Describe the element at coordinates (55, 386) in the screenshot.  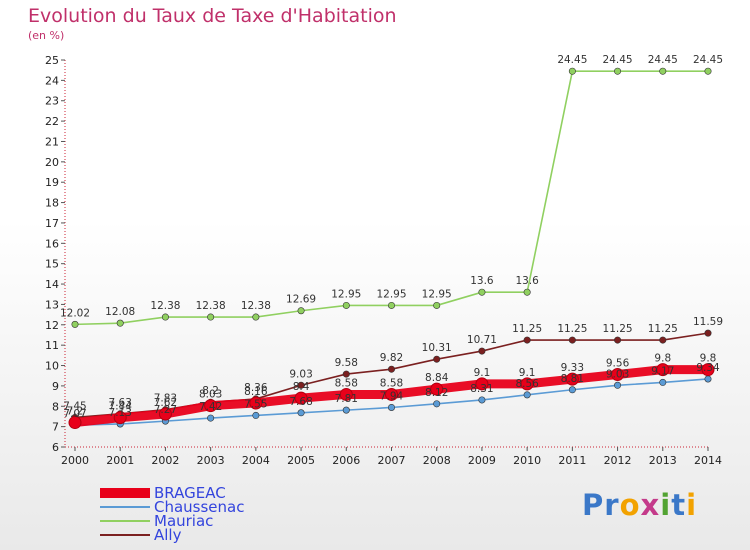
I see `y-tick-label: 9` at that location.